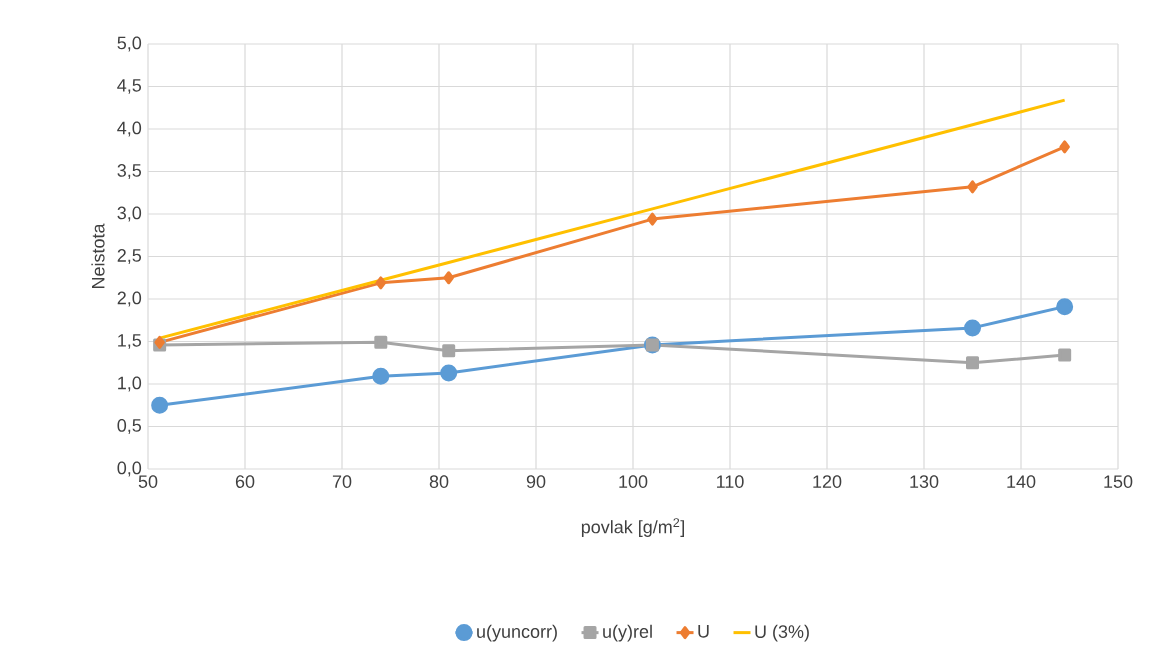 This screenshot has width=1164, height=670. Describe the element at coordinates (129, 299) in the screenshot. I see `y-tick-label: 2,0` at that location.